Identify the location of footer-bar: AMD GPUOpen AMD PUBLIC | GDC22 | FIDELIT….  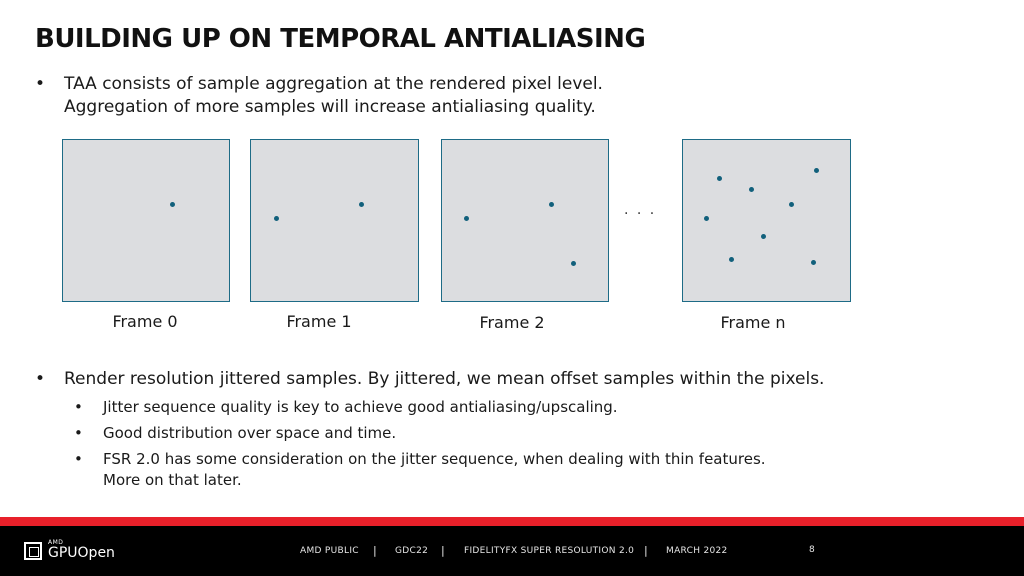
(512, 551).